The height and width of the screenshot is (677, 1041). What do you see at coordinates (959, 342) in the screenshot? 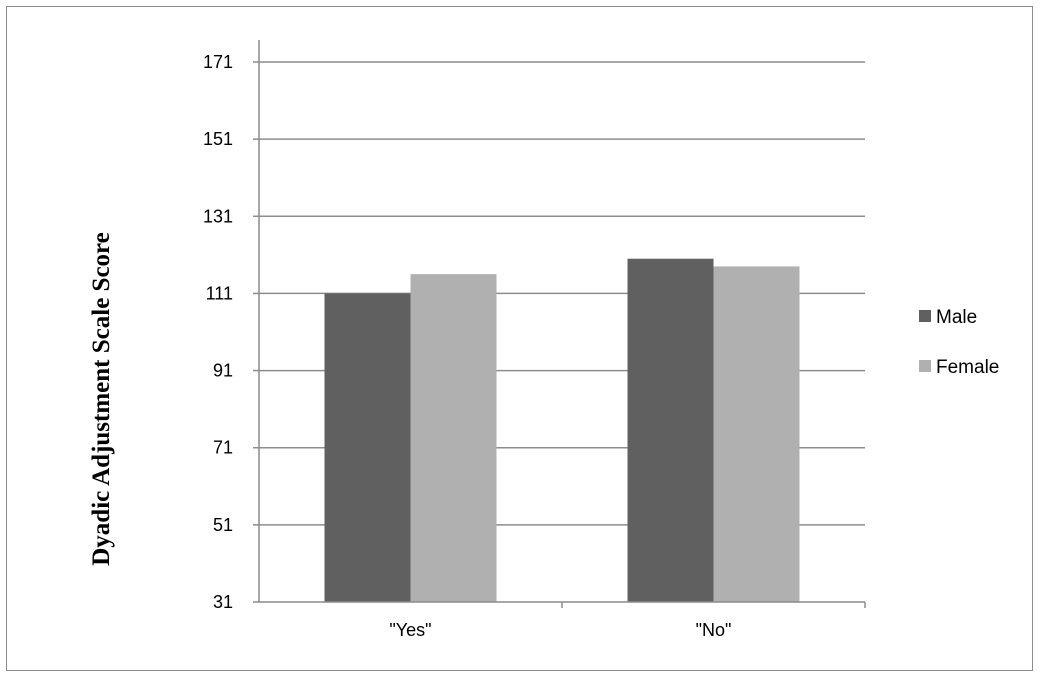
I see `legend: Male Female` at bounding box center [959, 342].